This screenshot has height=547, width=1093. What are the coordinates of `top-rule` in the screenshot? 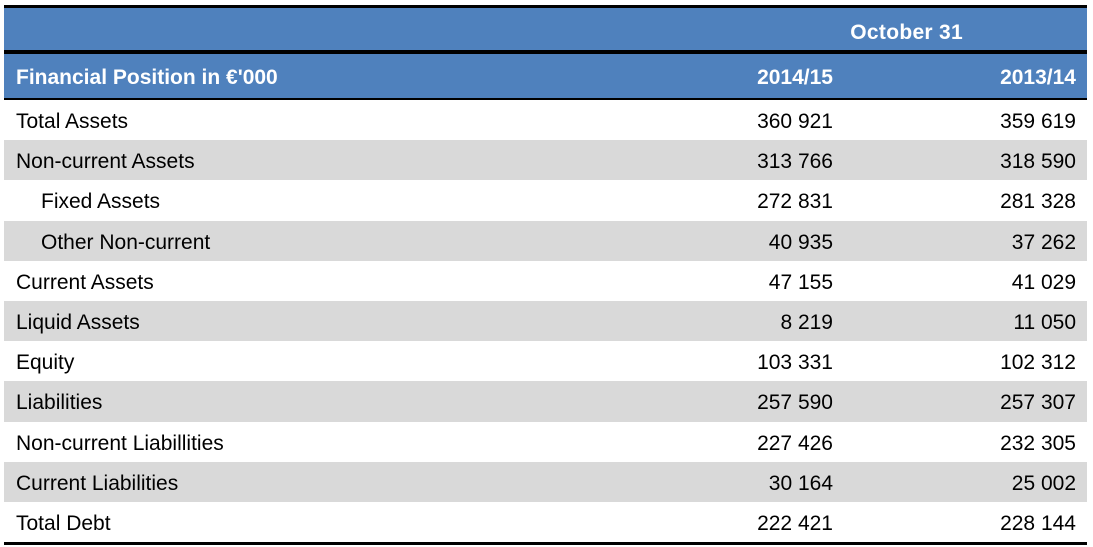 It's located at (545, 6).